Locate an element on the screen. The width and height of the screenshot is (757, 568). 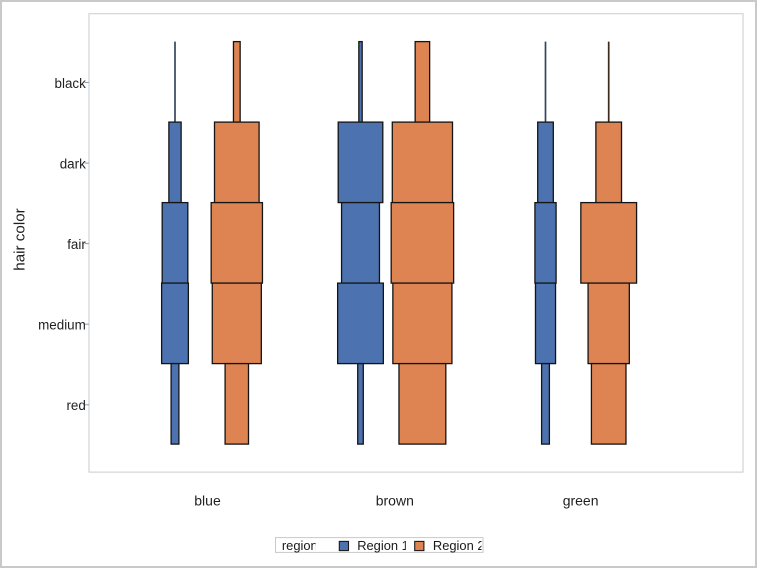
svg-text: dark is located at coordinates (73, 164).